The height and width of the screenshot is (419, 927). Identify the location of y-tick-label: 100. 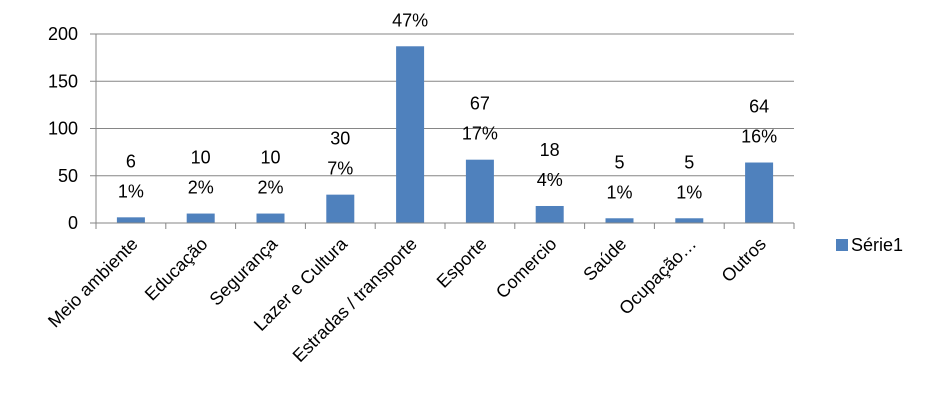
(63, 129).